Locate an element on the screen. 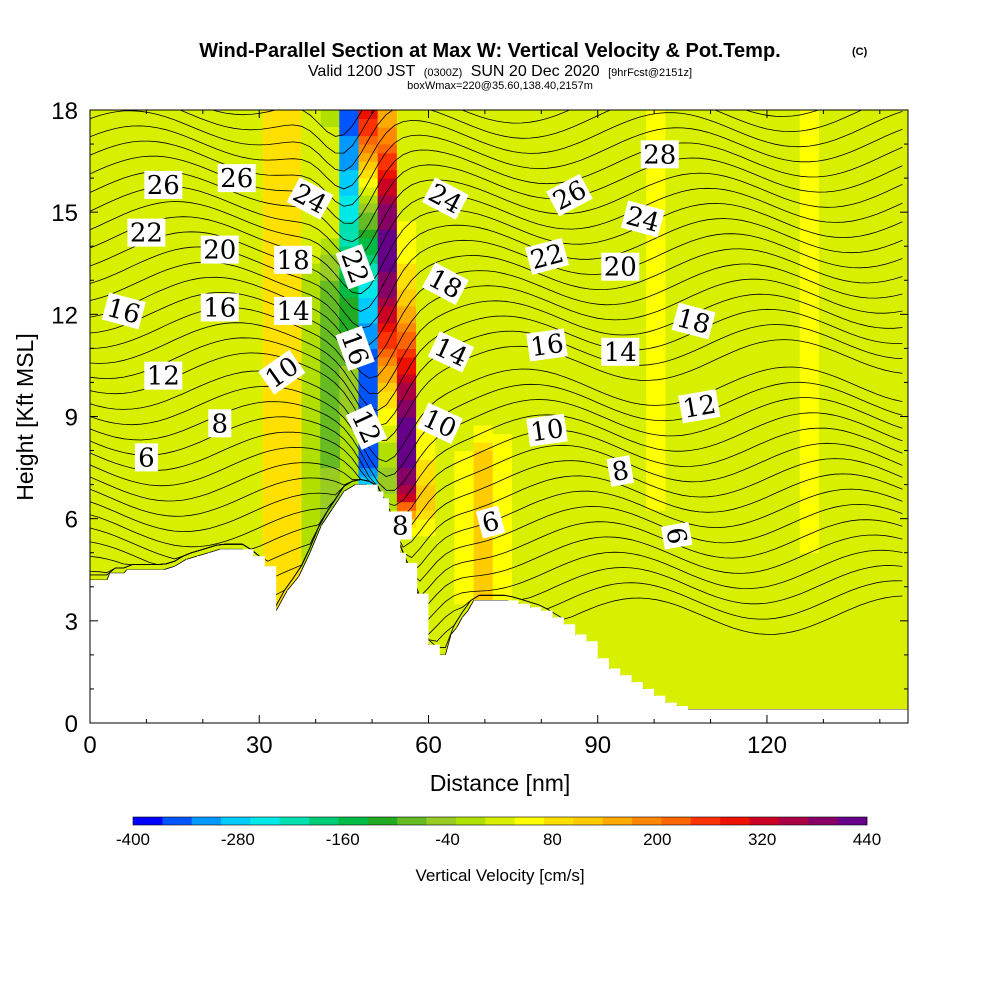 The image size is (1000, 1005). y-tick-label: 18 is located at coordinates (64, 111).